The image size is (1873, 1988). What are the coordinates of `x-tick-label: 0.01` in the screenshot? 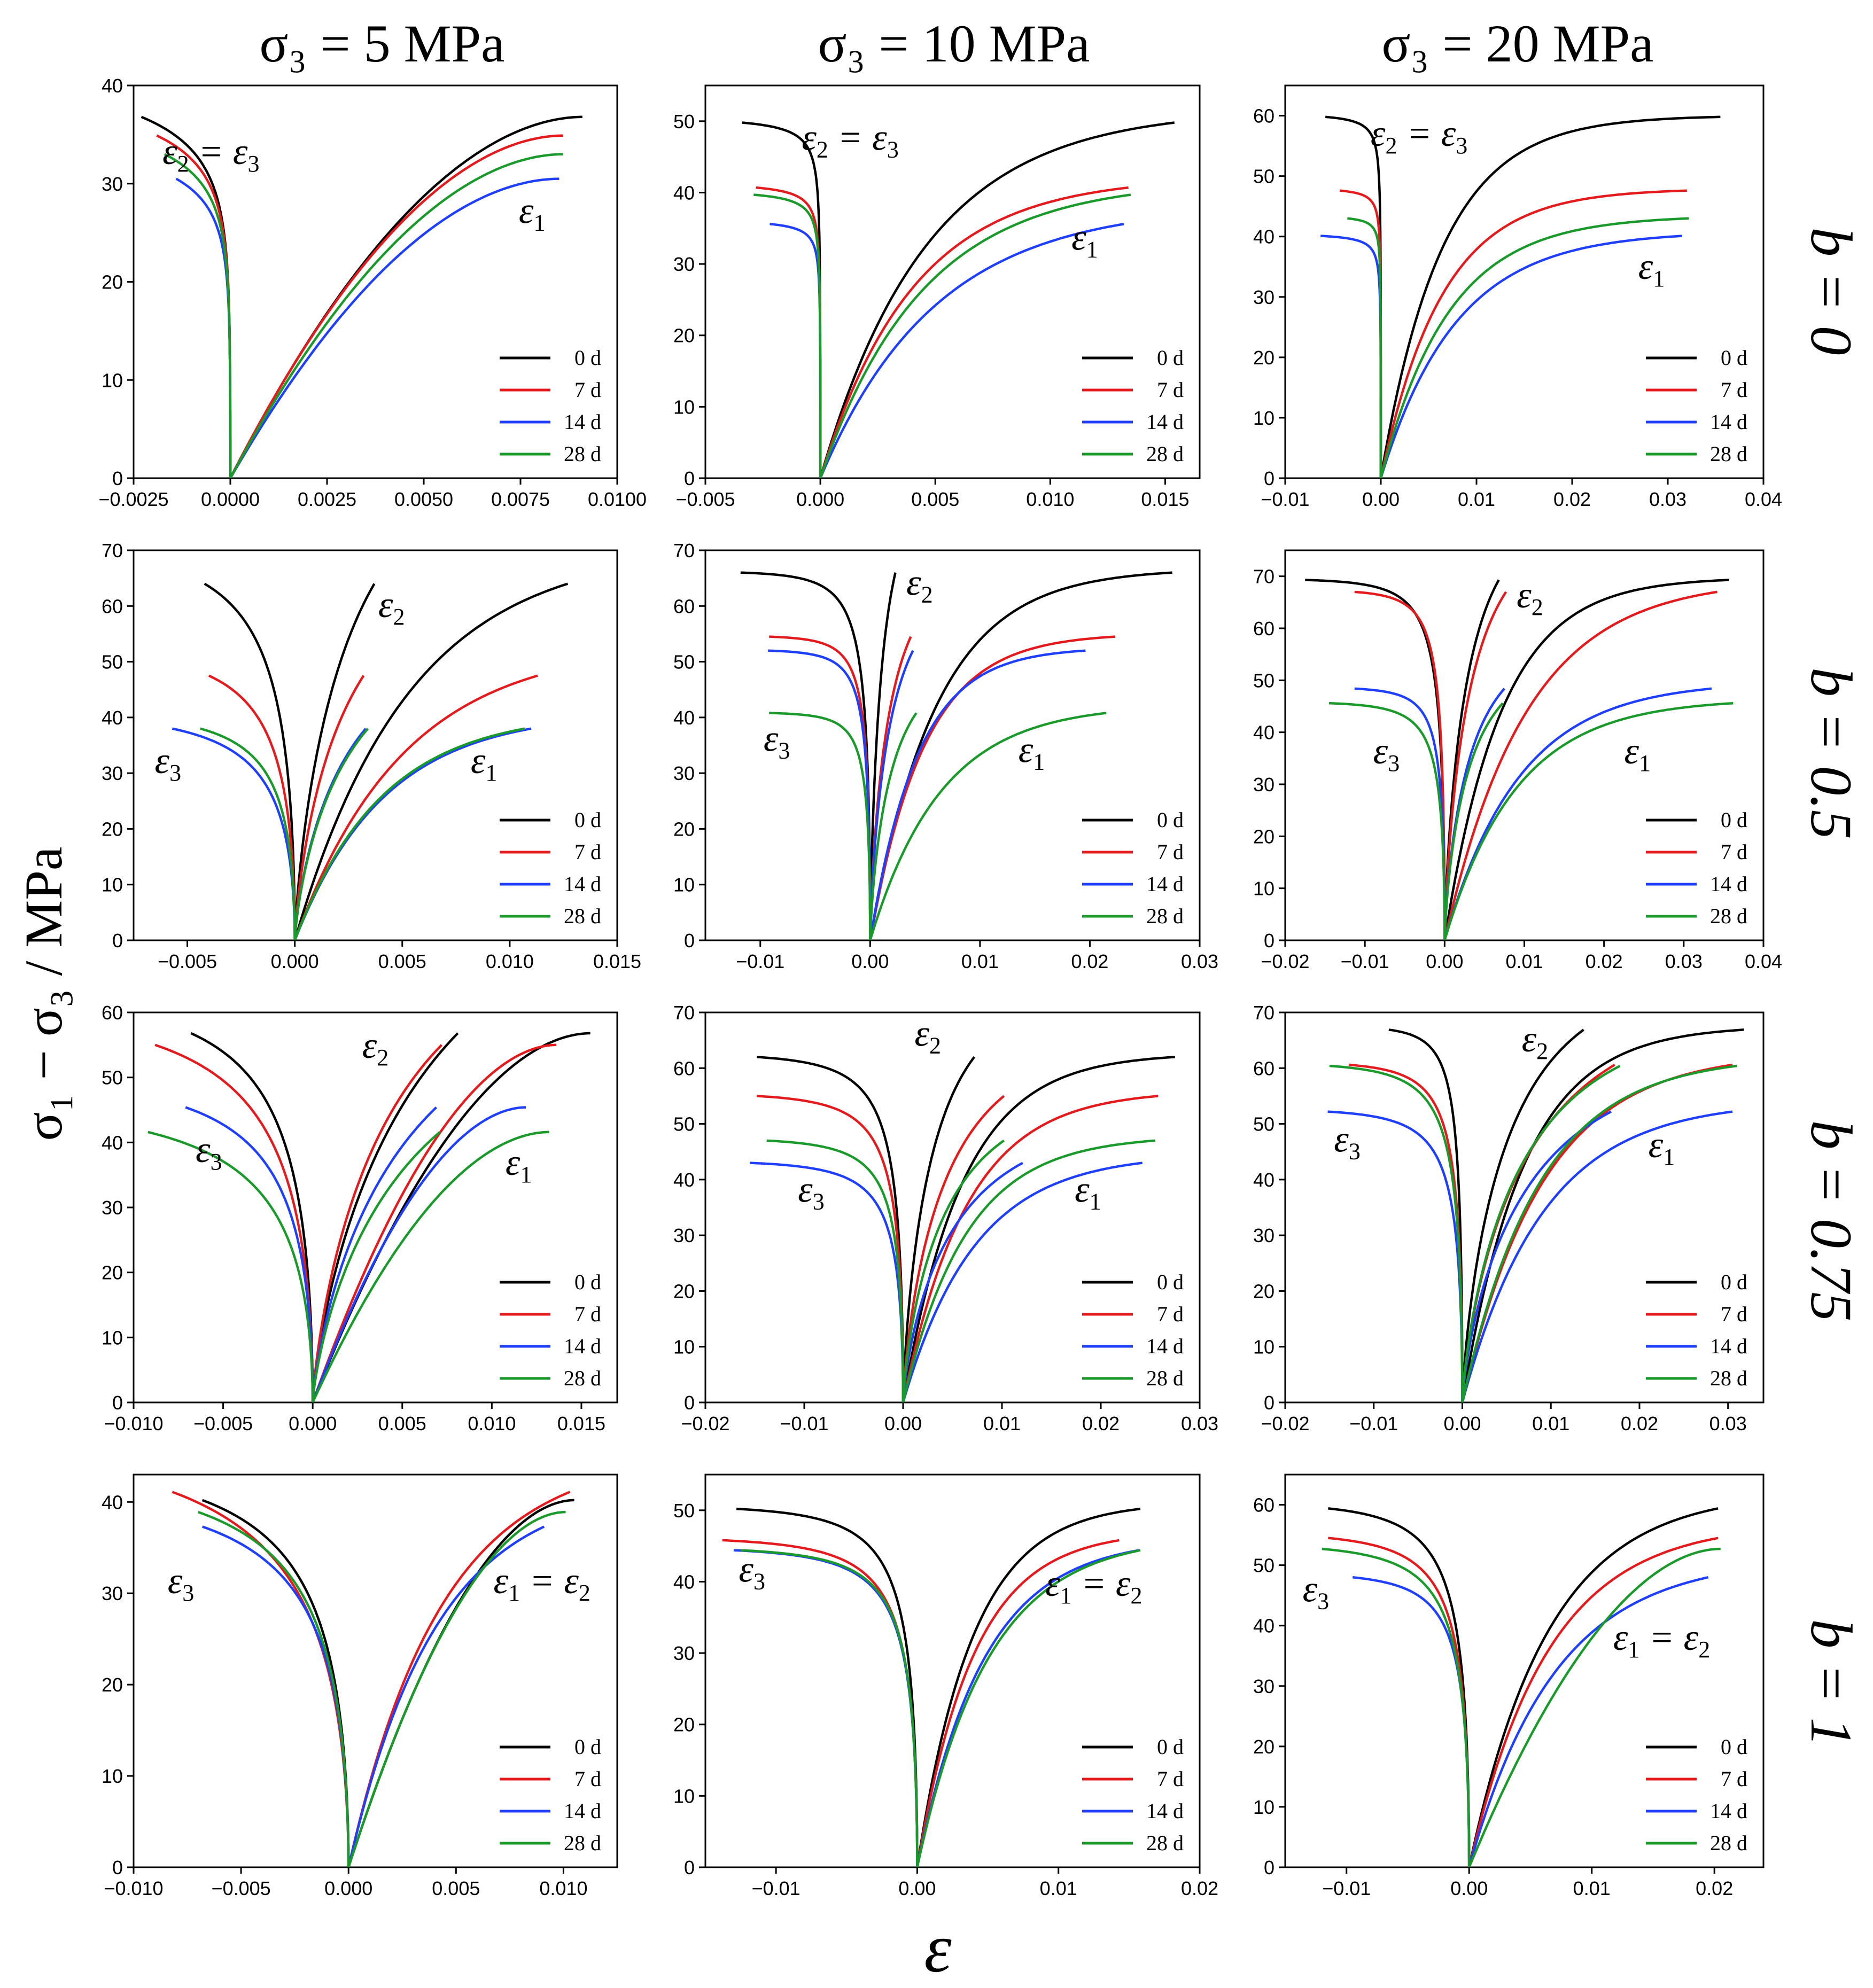 It's located at (1524, 961).